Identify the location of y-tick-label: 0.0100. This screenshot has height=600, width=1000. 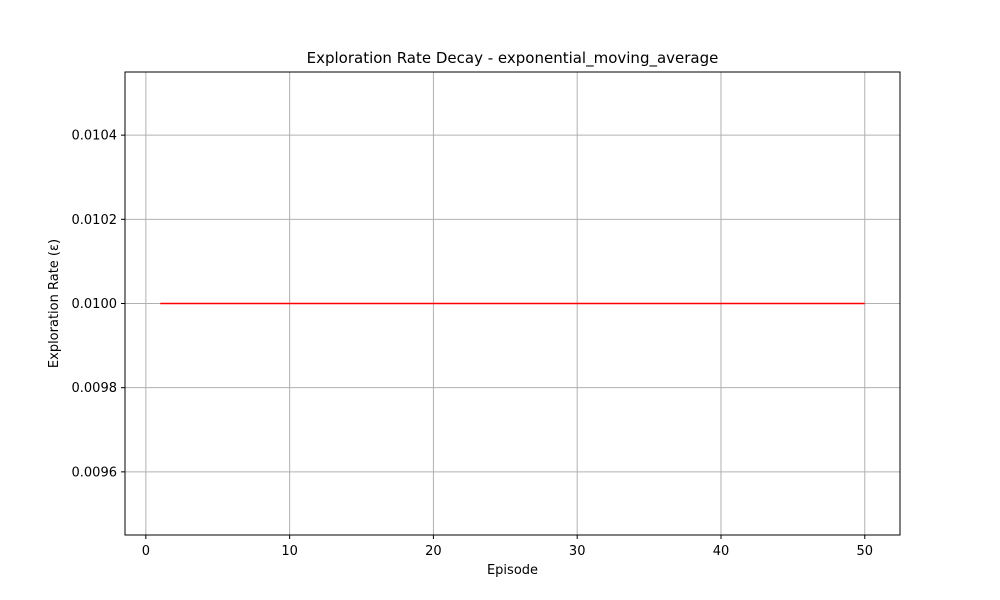
(95, 304).